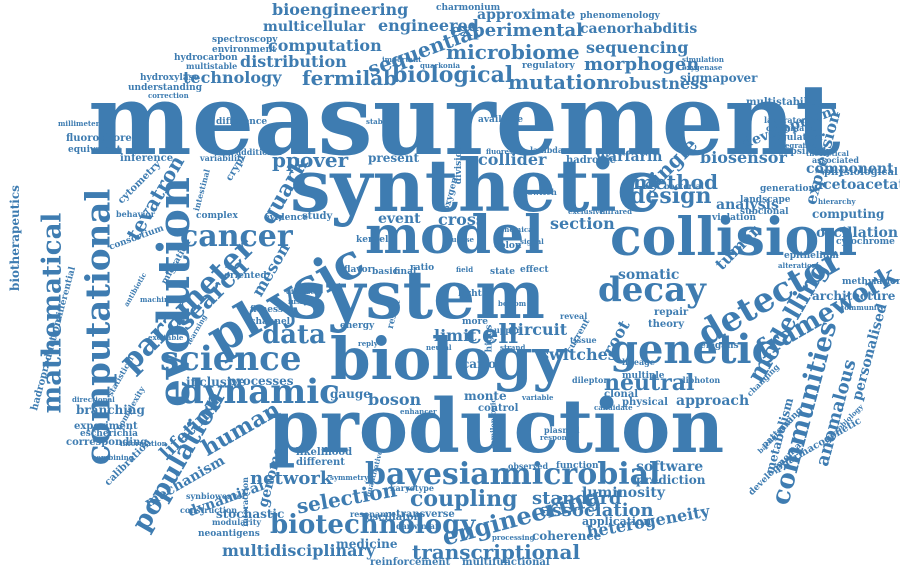 Image resolution: width=900 pixels, height=570 pixels. Describe the element at coordinates (558, 437) in the screenshot. I see `word: response` at that location.